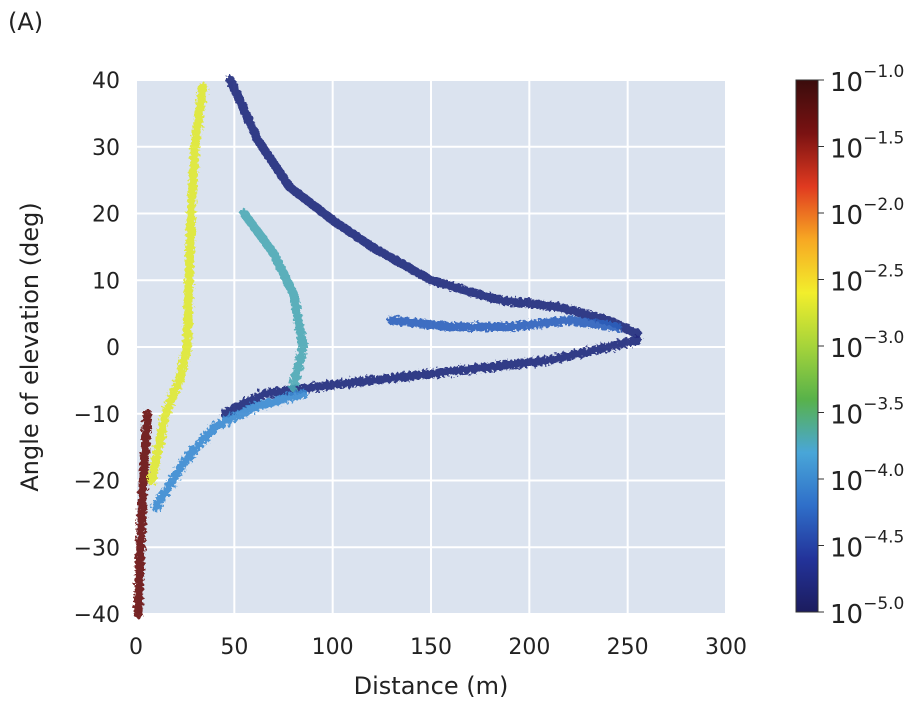 This screenshot has width=915, height=704. What do you see at coordinates (97, 615) in the screenshot?
I see `y-tick-label: −40` at bounding box center [97, 615].